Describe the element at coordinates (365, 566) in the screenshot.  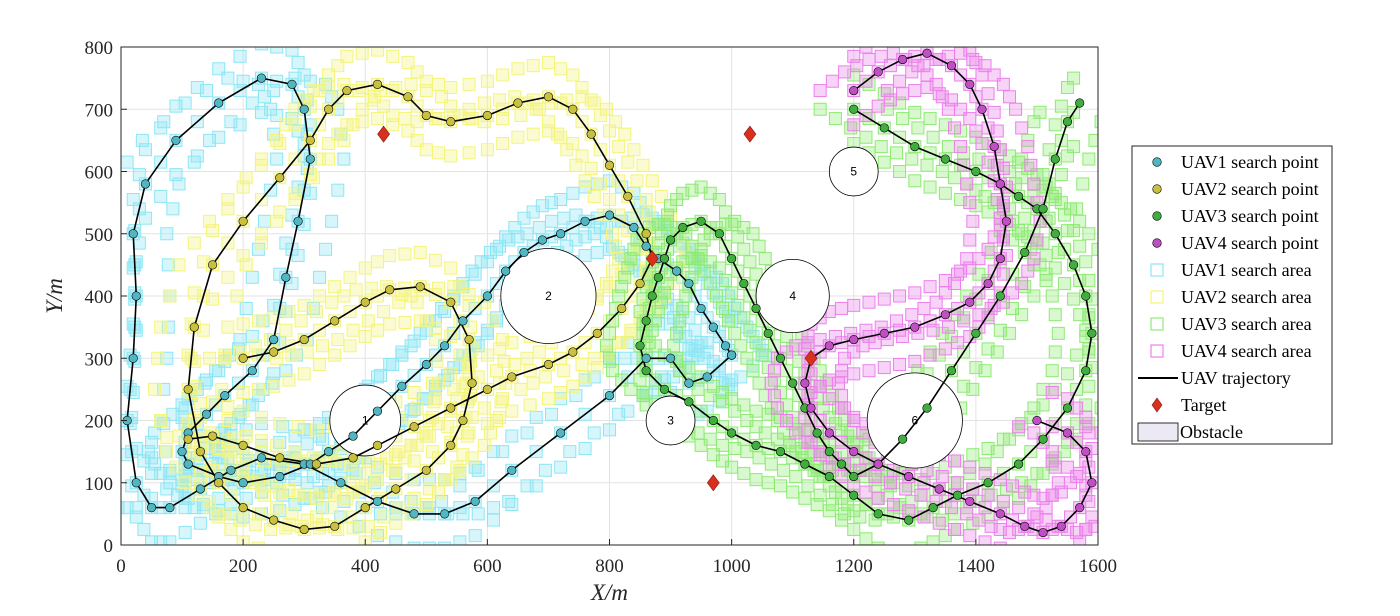
I see `x-tick-label: 400` at that location.